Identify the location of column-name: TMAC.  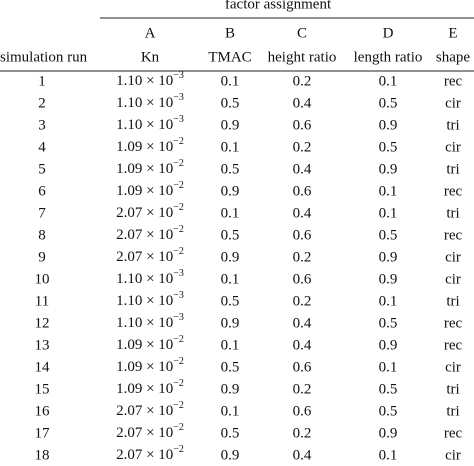
(229, 57).